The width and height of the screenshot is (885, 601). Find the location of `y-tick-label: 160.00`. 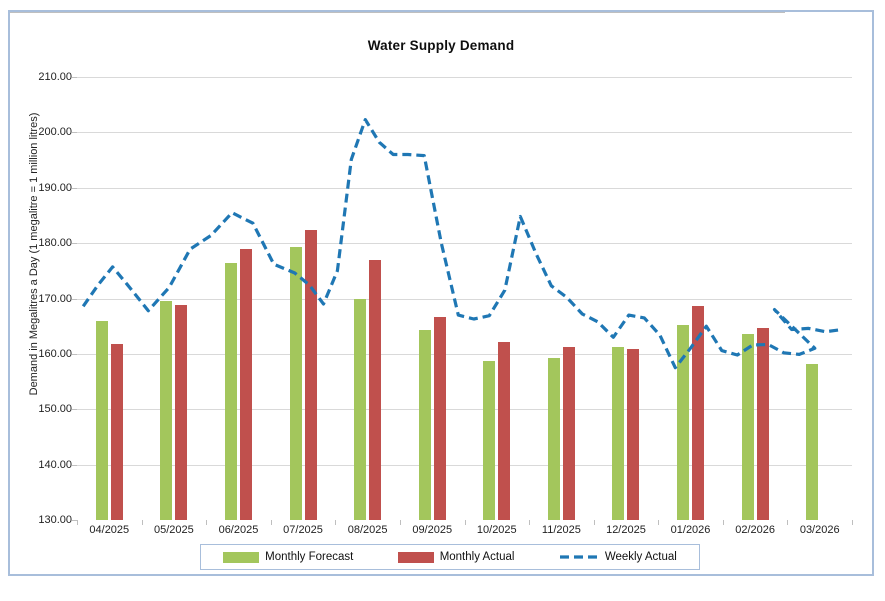

y-tick-label: 160.00 is located at coordinates (55, 353).